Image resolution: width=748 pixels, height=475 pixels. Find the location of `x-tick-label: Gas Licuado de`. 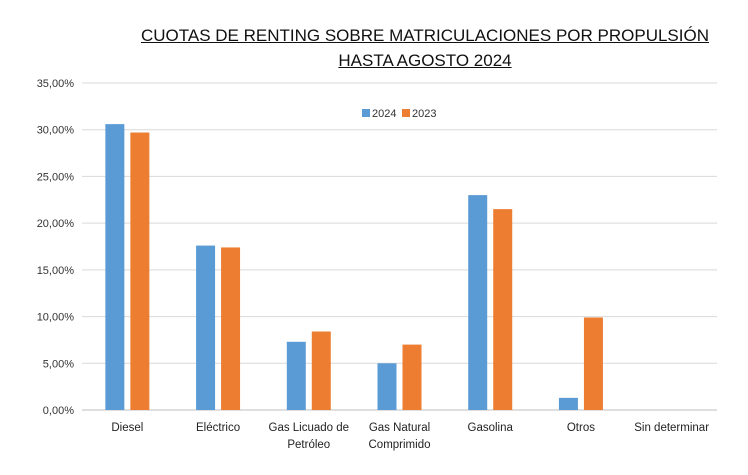

x-tick-label: Gas Licuado de is located at coordinates (309, 428).